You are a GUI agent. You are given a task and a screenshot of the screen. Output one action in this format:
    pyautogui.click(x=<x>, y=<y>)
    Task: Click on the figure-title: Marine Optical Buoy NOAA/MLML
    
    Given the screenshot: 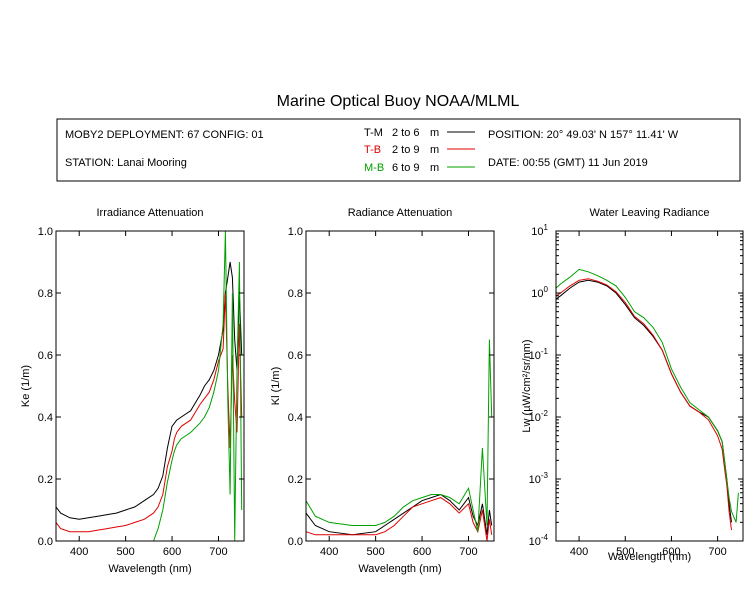 What is the action you would take?
    pyautogui.click(x=398, y=101)
    